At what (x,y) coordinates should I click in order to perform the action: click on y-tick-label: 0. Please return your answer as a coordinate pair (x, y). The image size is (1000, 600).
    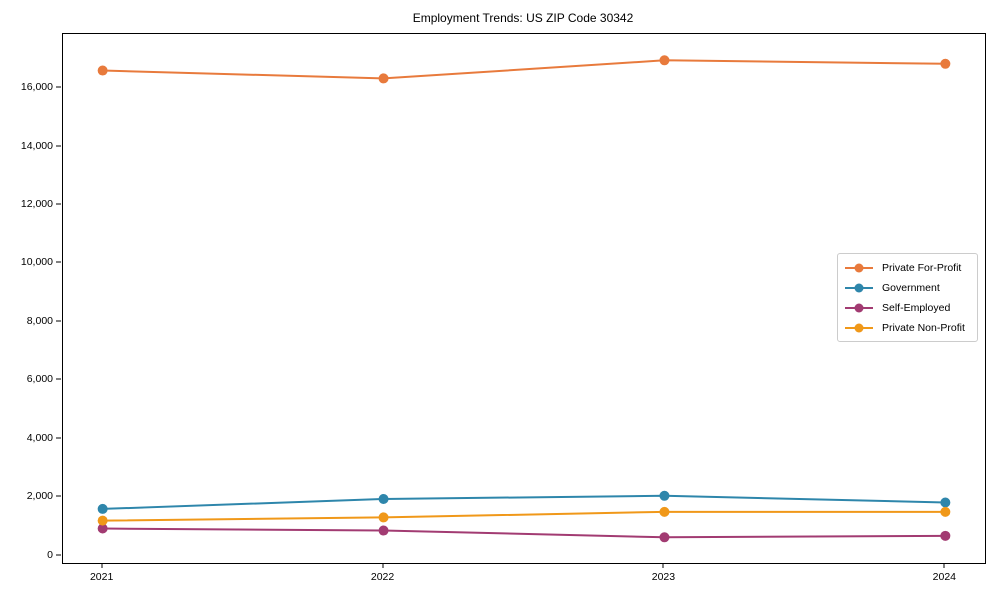
    Looking at the image, I should click on (50, 554).